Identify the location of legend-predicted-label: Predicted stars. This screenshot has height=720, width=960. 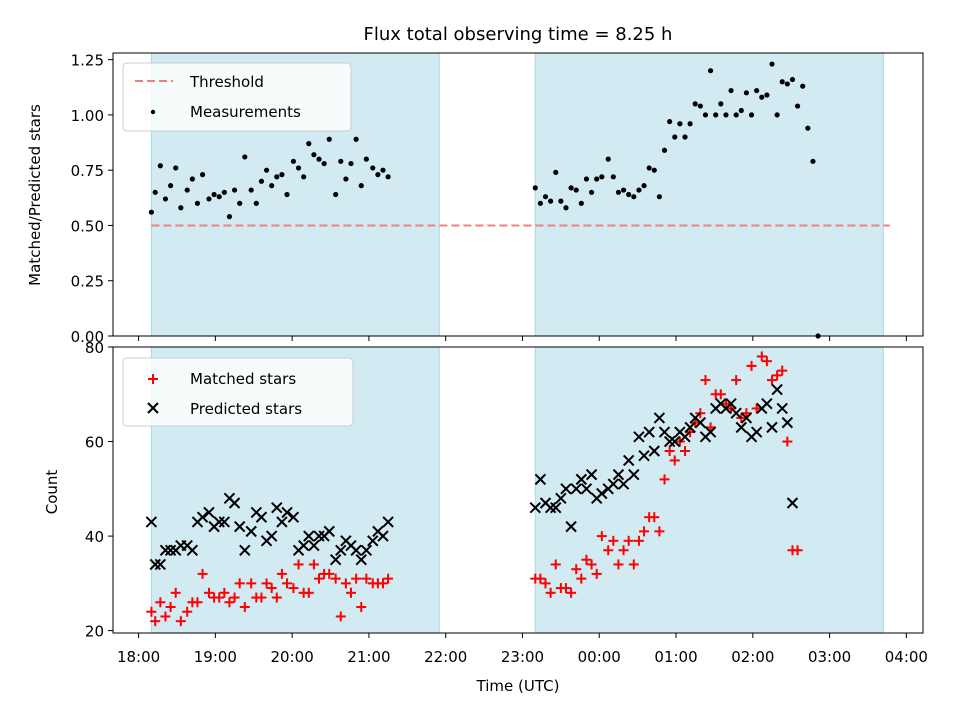
(246, 409).